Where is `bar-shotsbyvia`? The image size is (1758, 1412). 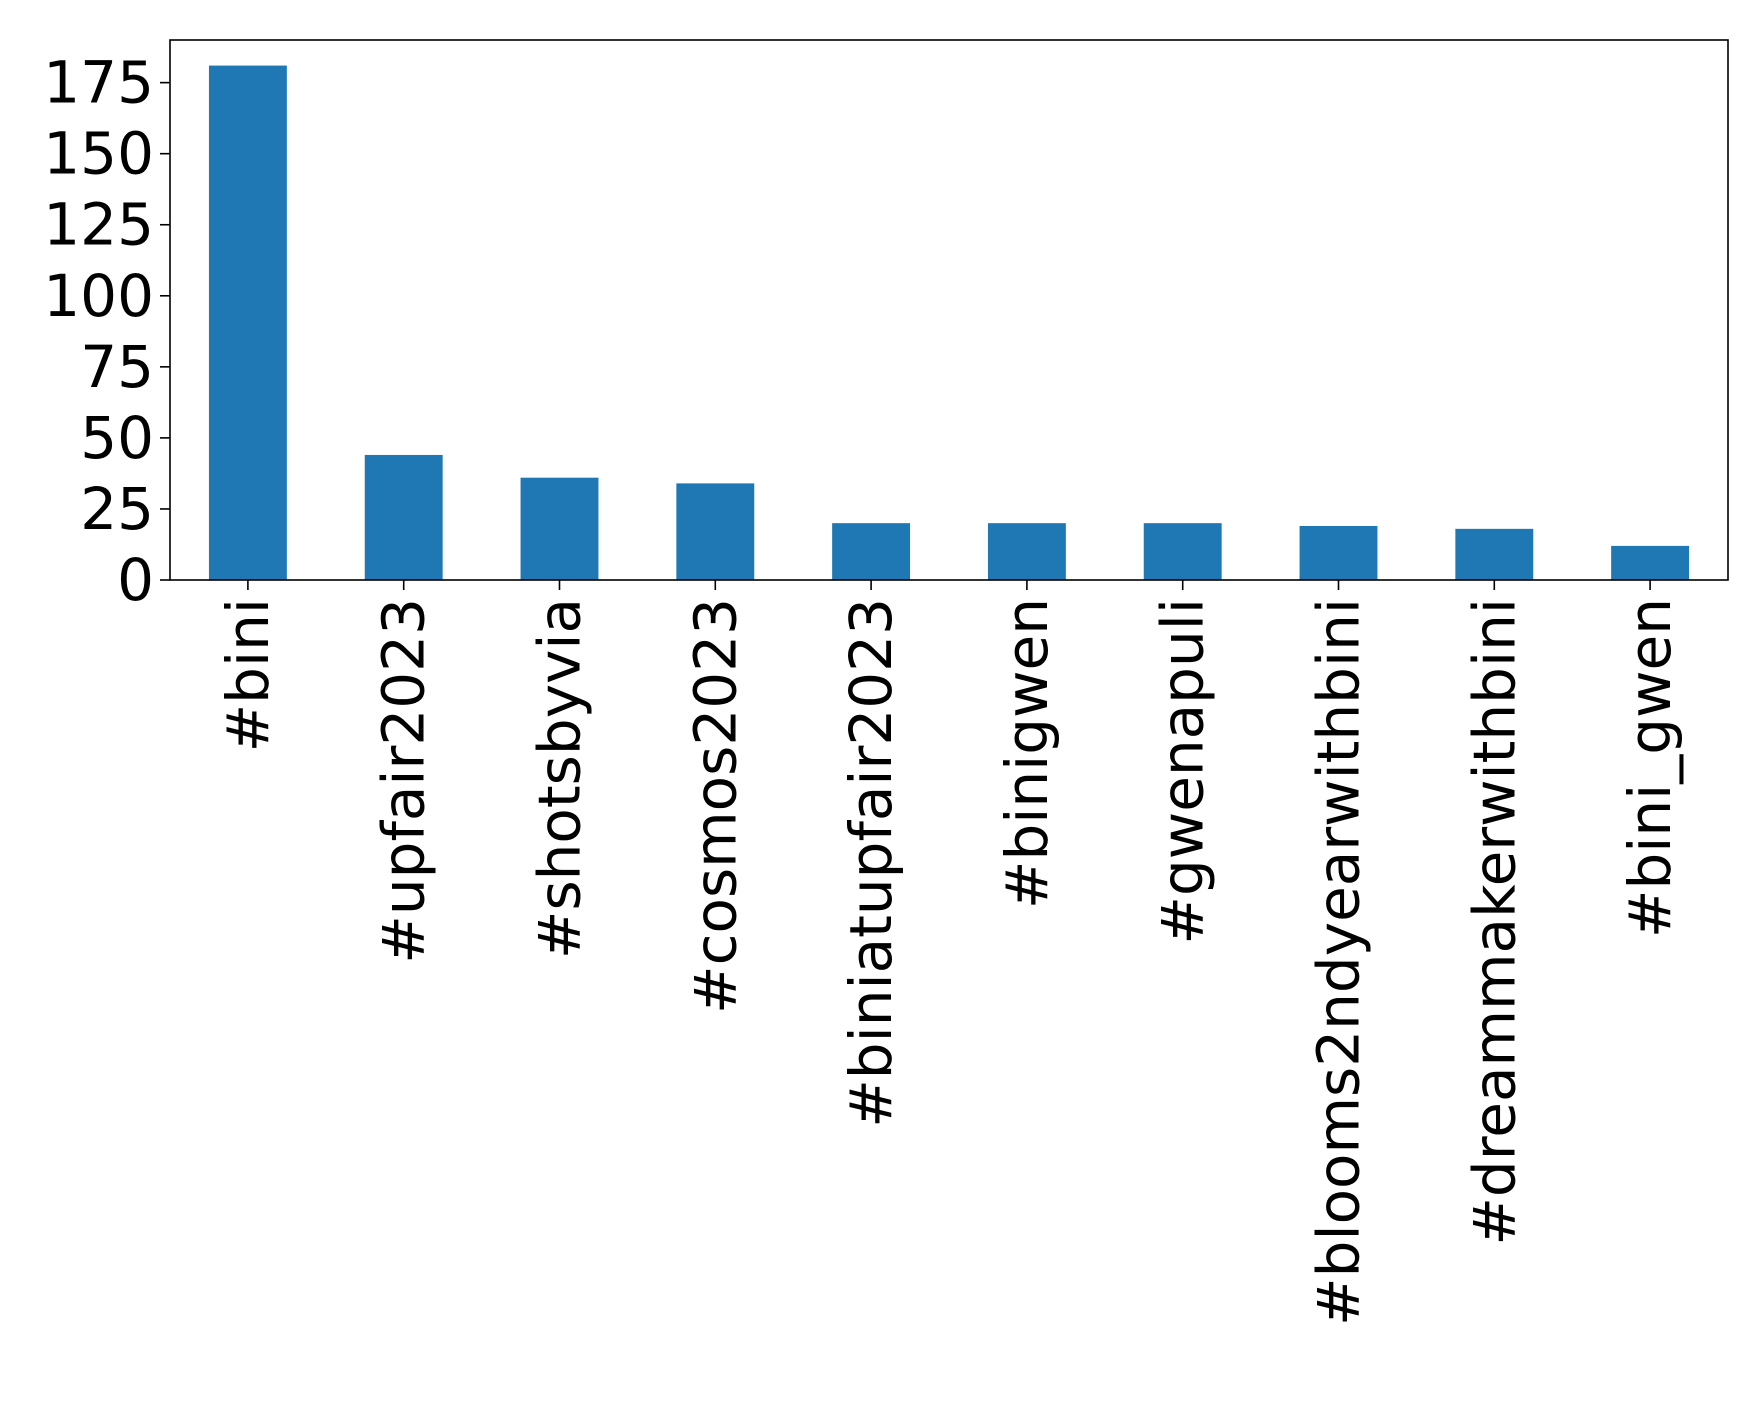
bar-shotsbyvia is located at coordinates (559, 528).